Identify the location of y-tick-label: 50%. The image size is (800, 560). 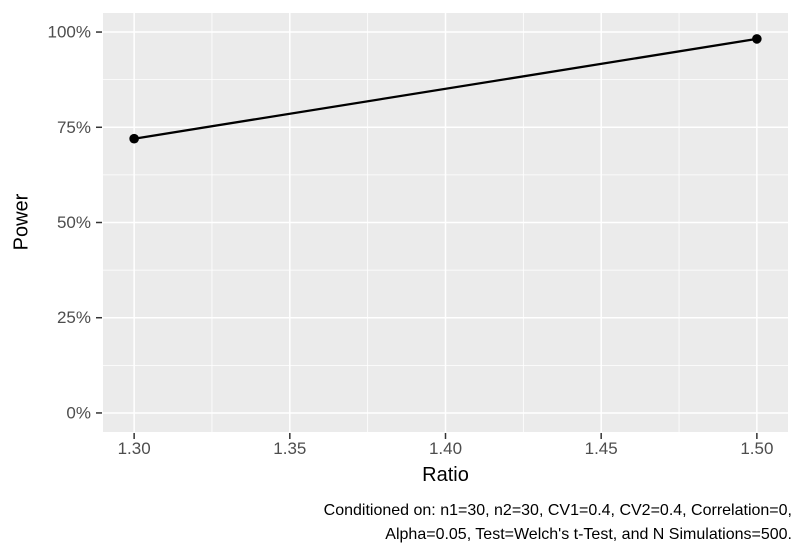
(74, 222).